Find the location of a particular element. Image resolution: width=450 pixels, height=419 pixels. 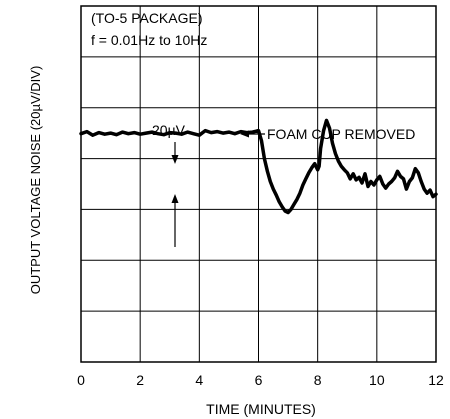

event-label: FOAM CUP REMOVED is located at coordinates (341, 134).